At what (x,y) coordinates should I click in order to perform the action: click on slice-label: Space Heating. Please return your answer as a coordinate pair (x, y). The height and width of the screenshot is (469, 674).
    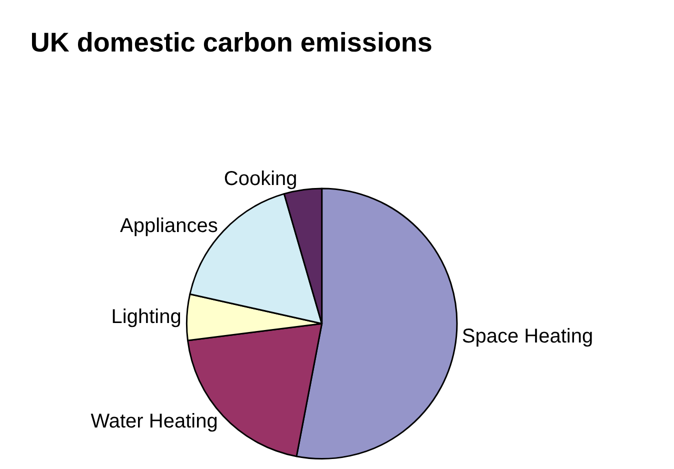
    Looking at the image, I should click on (528, 336).